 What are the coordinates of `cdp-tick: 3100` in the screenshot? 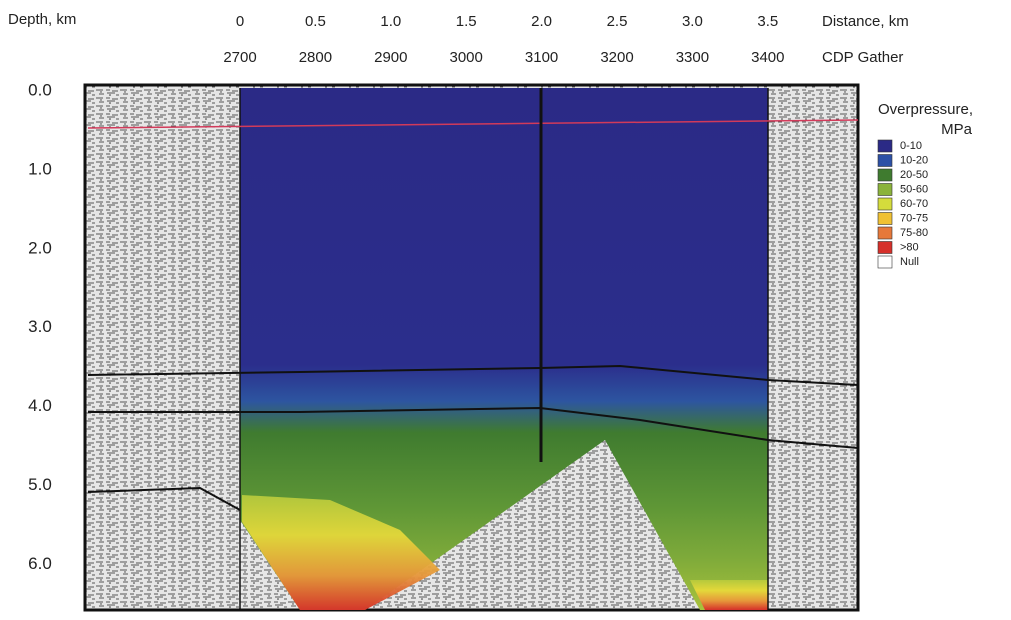 It's located at (541, 57).